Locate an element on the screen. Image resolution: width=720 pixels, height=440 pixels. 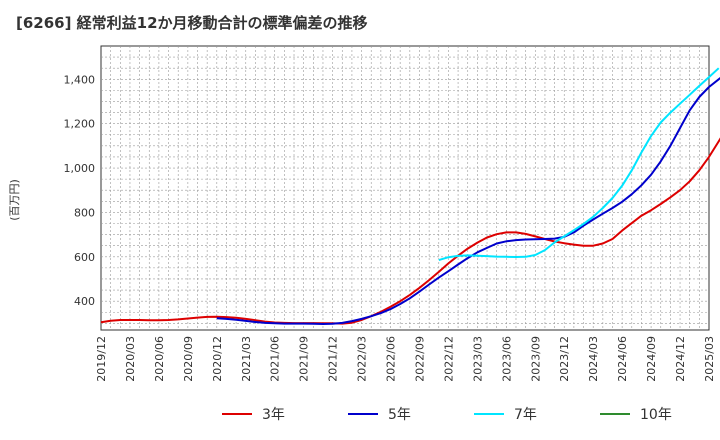
y-tick-label: 1,200 is located at coordinates (80, 124).